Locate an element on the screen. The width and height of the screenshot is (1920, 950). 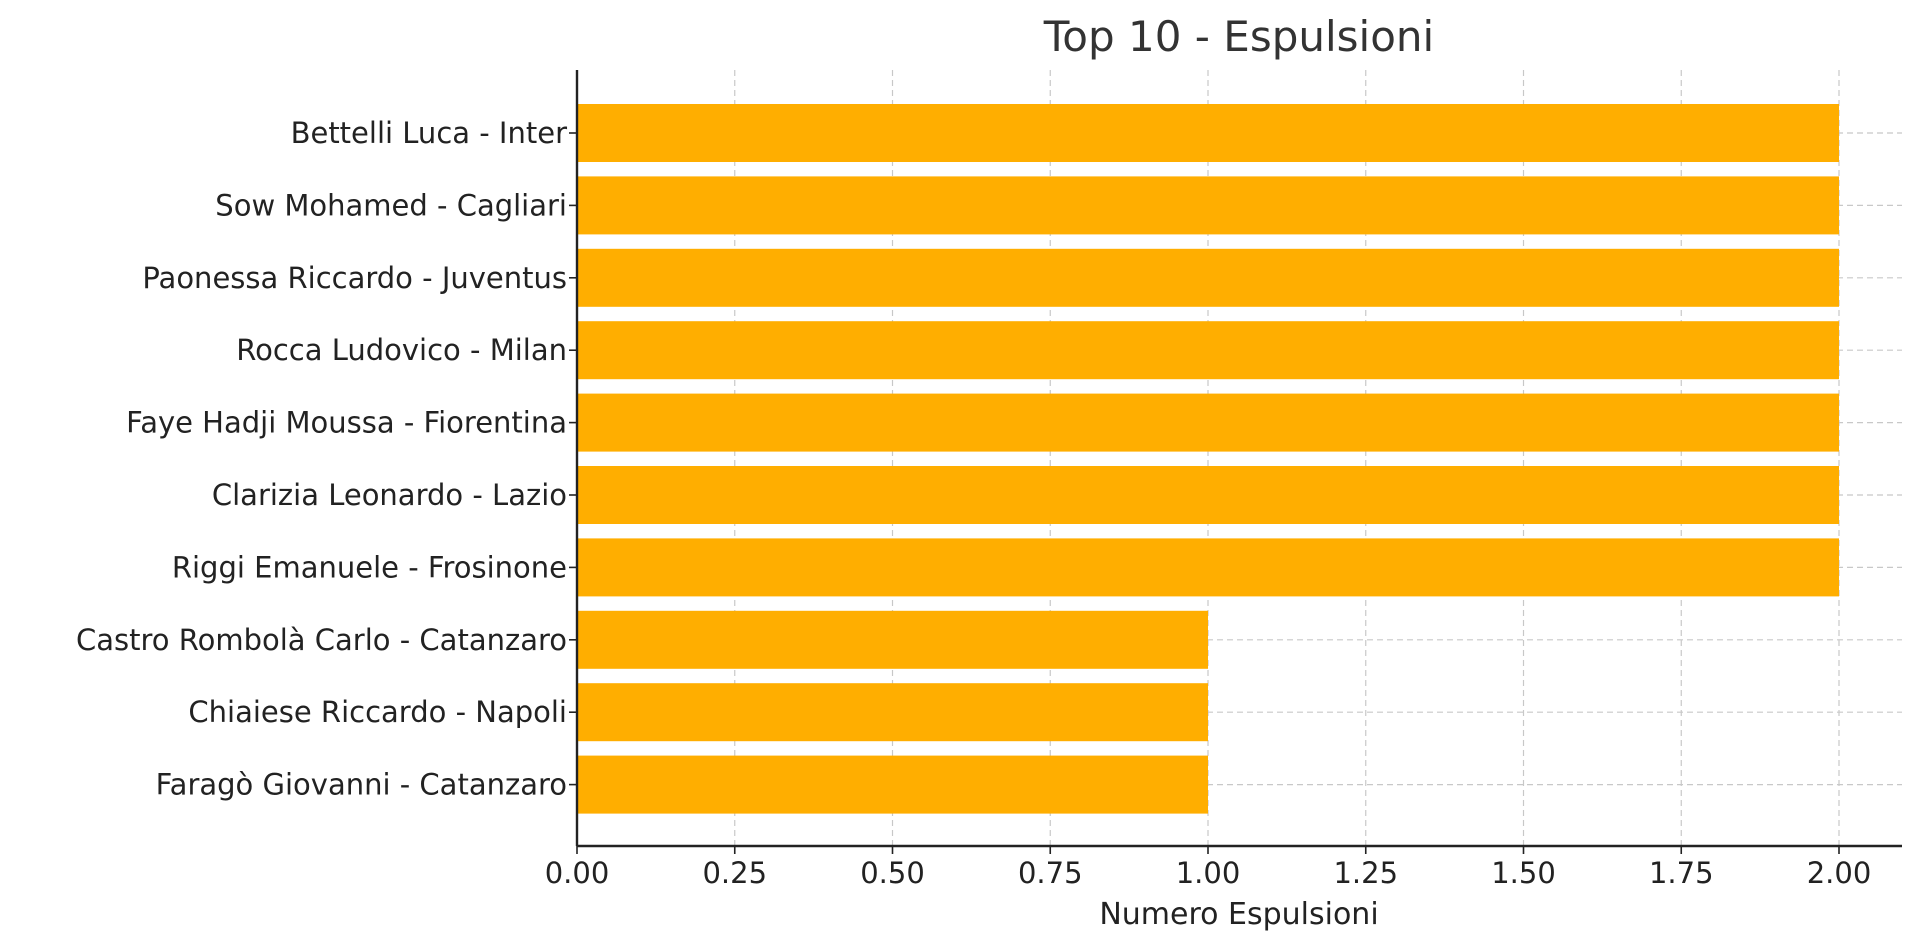
x-tick-label: 1.50 is located at coordinates (1523, 873).